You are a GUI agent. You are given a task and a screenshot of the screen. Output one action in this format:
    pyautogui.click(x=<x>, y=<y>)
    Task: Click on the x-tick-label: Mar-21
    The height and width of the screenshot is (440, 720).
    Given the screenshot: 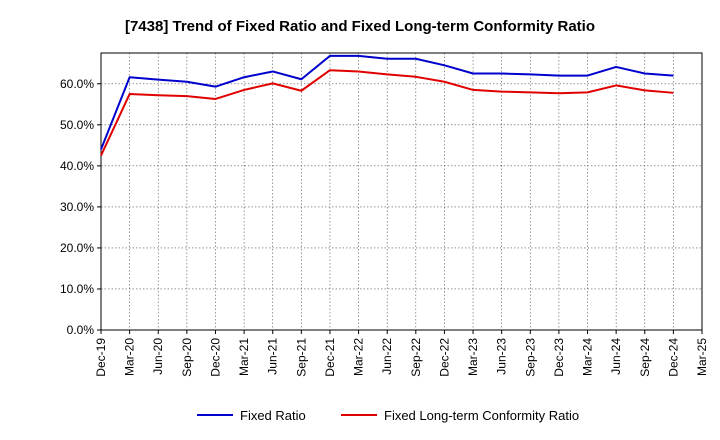 What is the action you would take?
    pyautogui.click(x=244, y=357)
    